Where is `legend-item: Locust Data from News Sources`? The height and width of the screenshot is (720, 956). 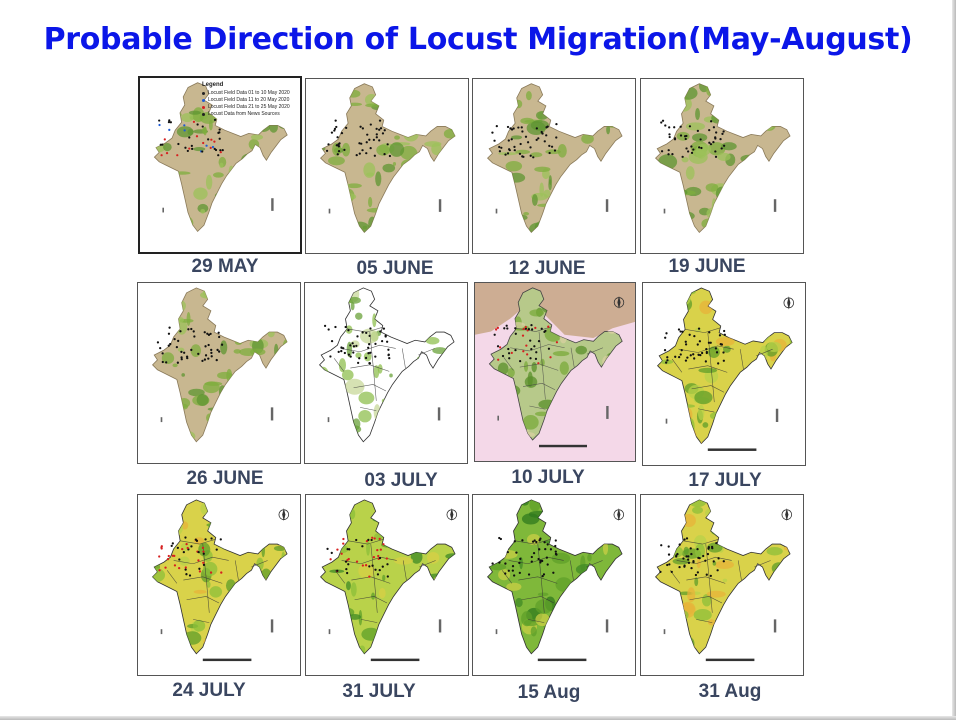
legend-item: Locust Data from News Sources is located at coordinates (244, 114).